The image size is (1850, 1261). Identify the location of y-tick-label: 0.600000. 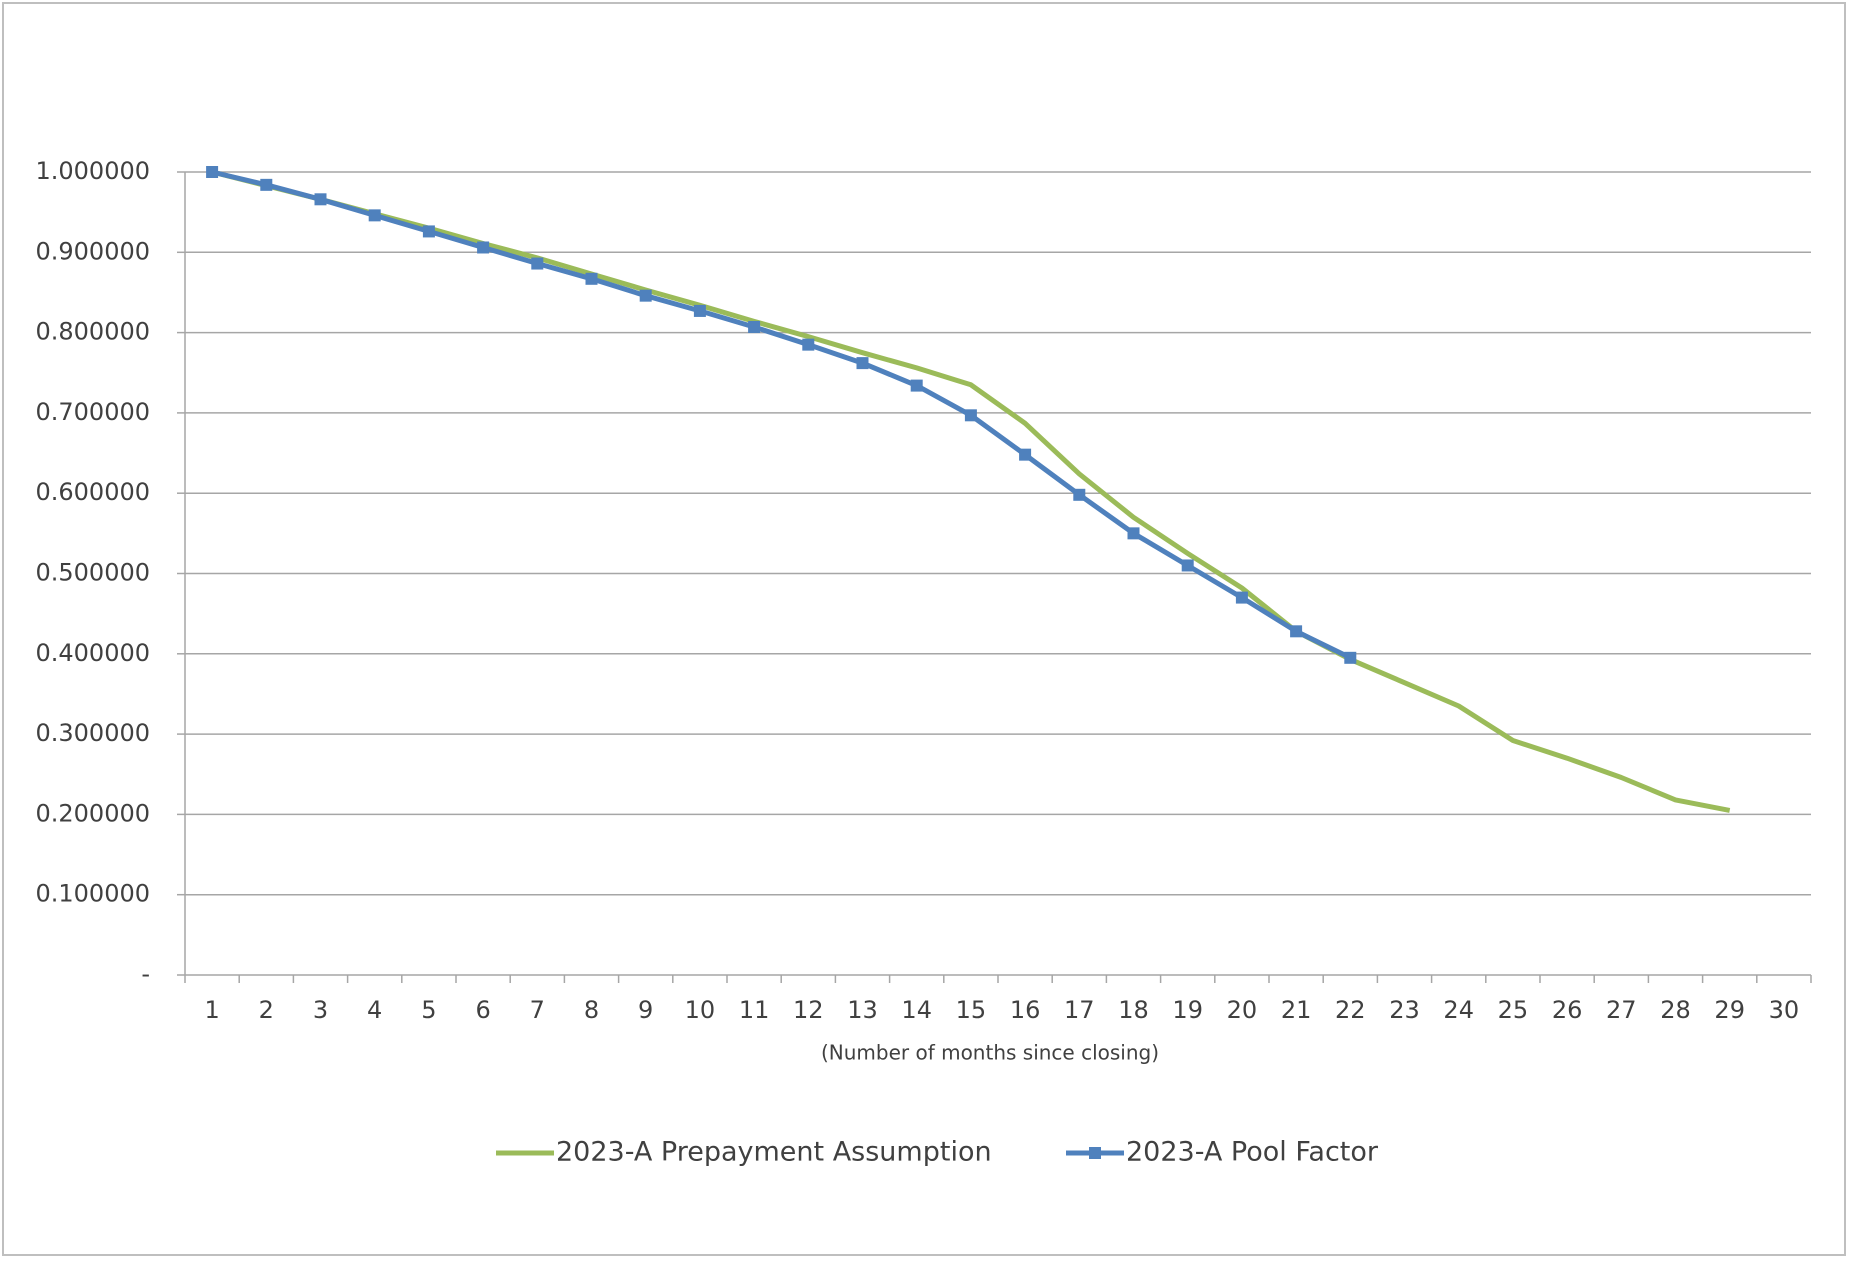
(92, 492).